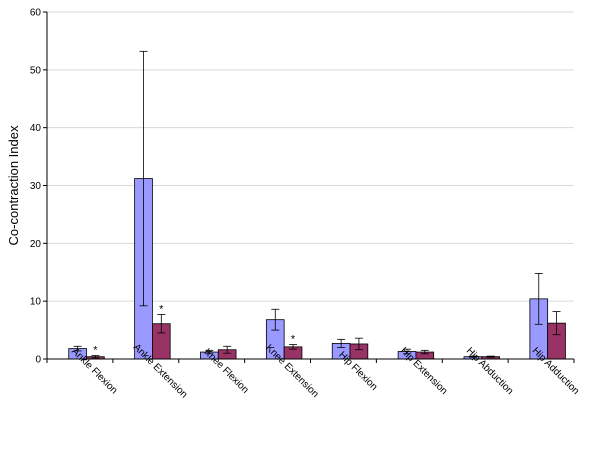 This screenshot has width=600, height=455. What do you see at coordinates (36, 70) in the screenshot?
I see `y-tick-label: 50` at bounding box center [36, 70].